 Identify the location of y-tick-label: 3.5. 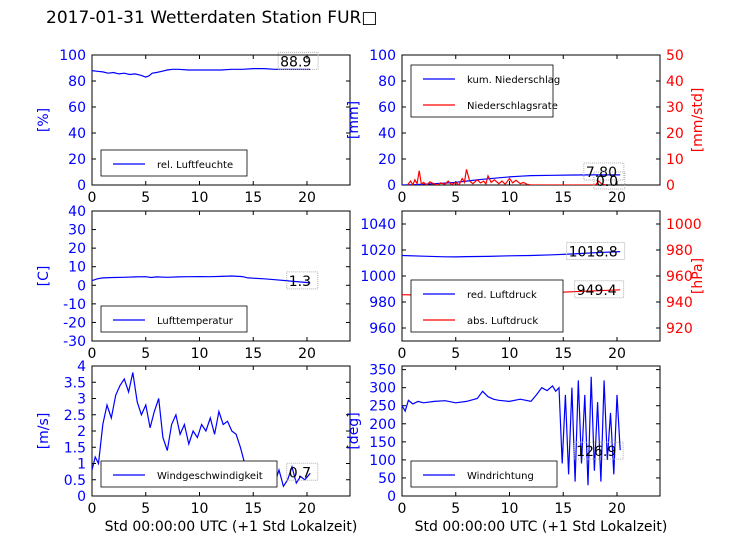
(75, 383).